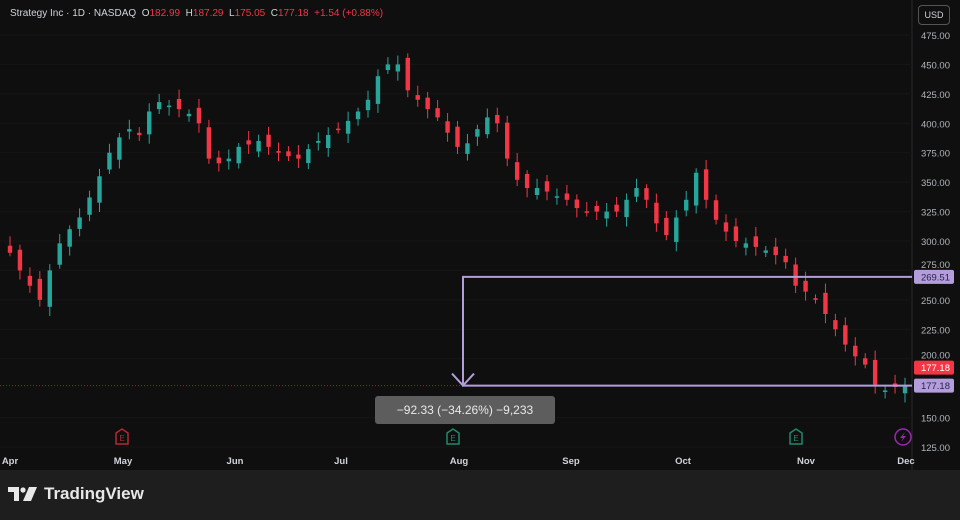 The height and width of the screenshot is (520, 960). I want to click on lightning-icon, so click(903, 437).